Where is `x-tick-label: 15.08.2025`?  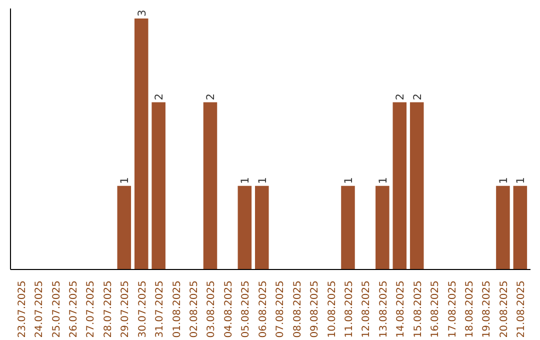 x-tick-label: 15.08.2025 is located at coordinates (418, 309).